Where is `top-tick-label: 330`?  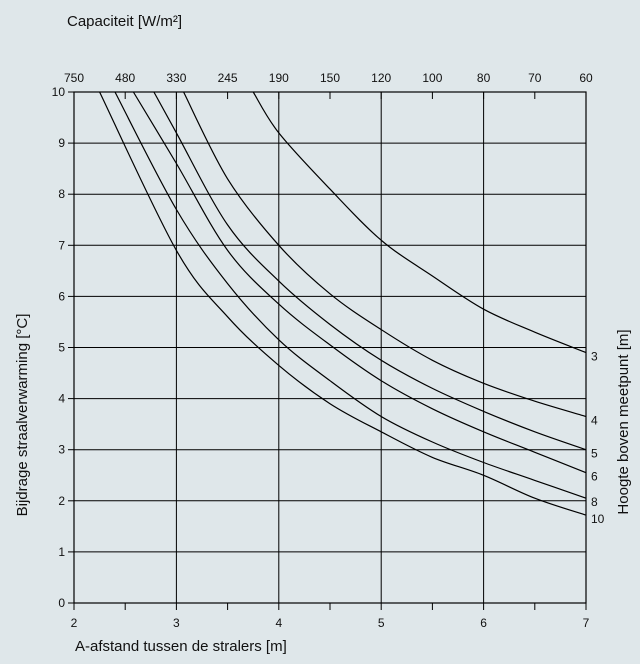 top-tick-label: 330 is located at coordinates (176, 78).